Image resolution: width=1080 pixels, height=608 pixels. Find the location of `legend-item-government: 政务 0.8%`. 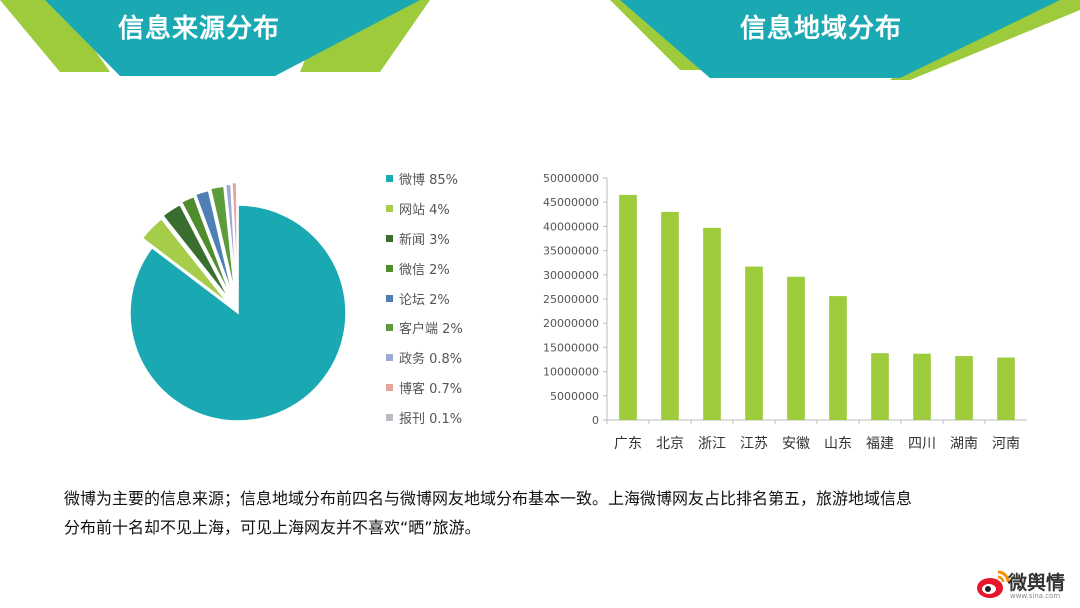

legend-item-government: 政务 0.8% is located at coordinates (424, 358).